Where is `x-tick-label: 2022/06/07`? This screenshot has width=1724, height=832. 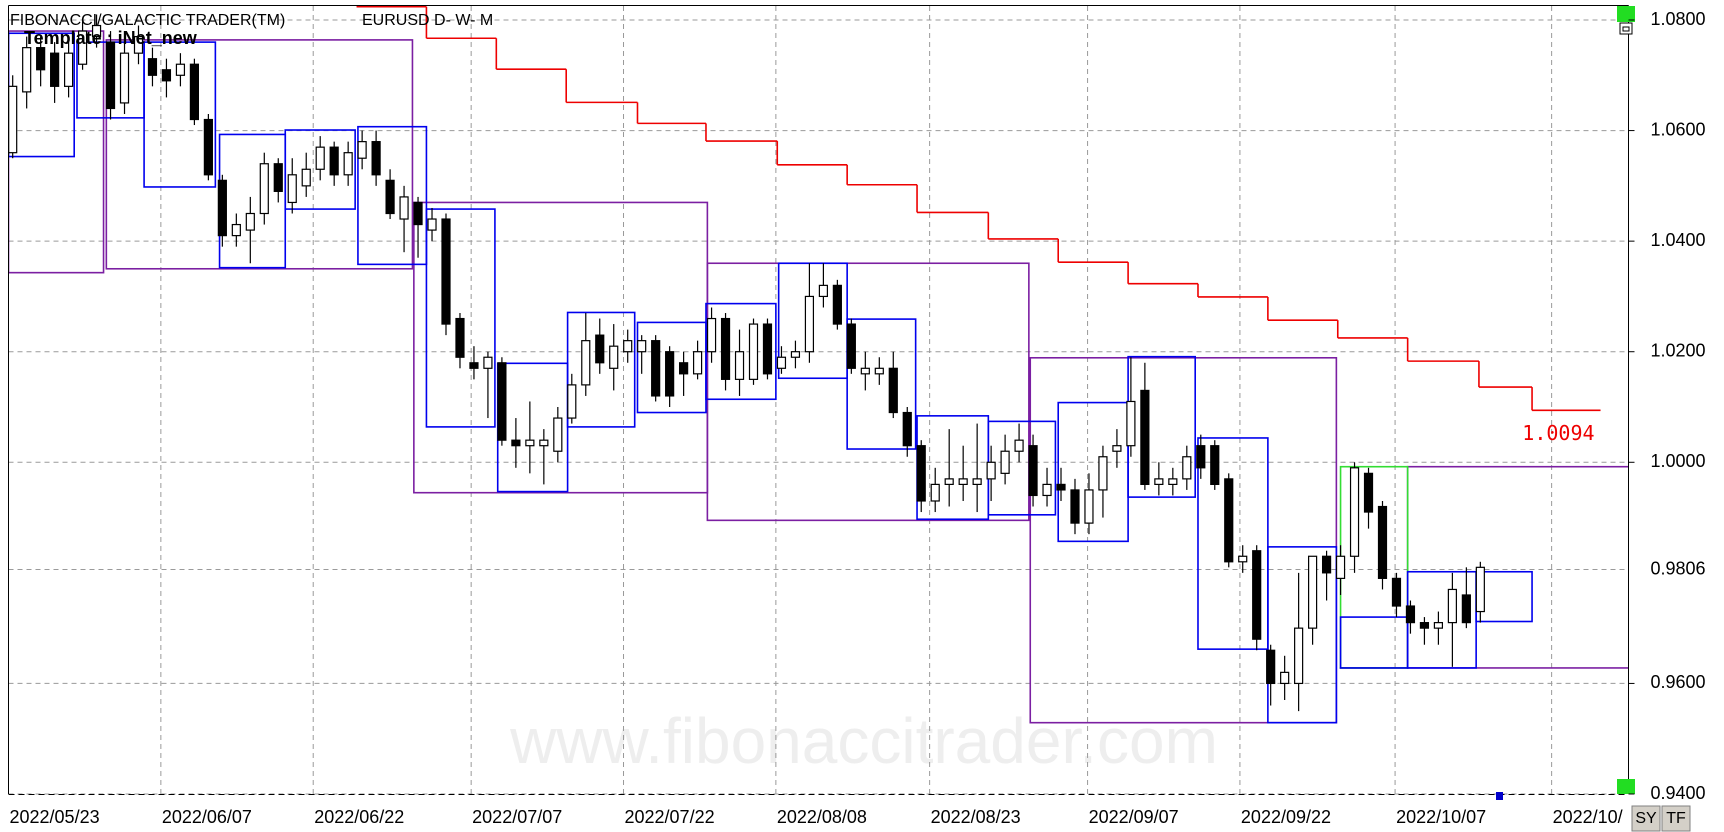
x-tick-label: 2022/06/07 is located at coordinates (207, 817).